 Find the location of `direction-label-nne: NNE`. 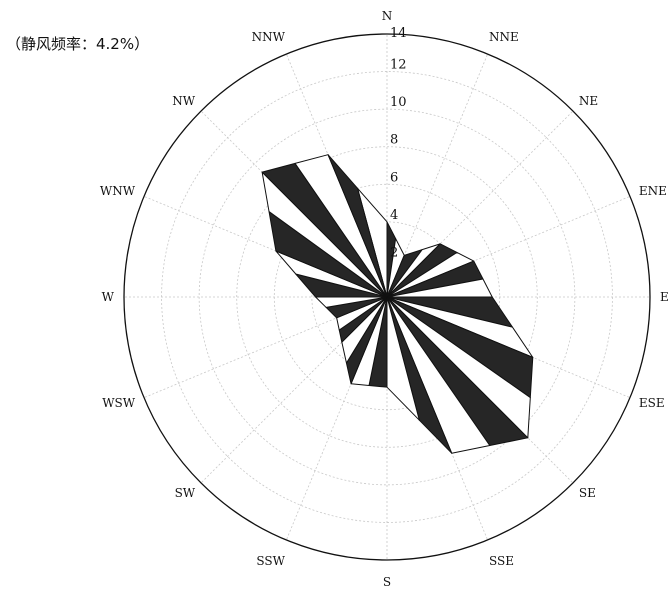

direction-label-nne: NNE is located at coordinates (504, 37).